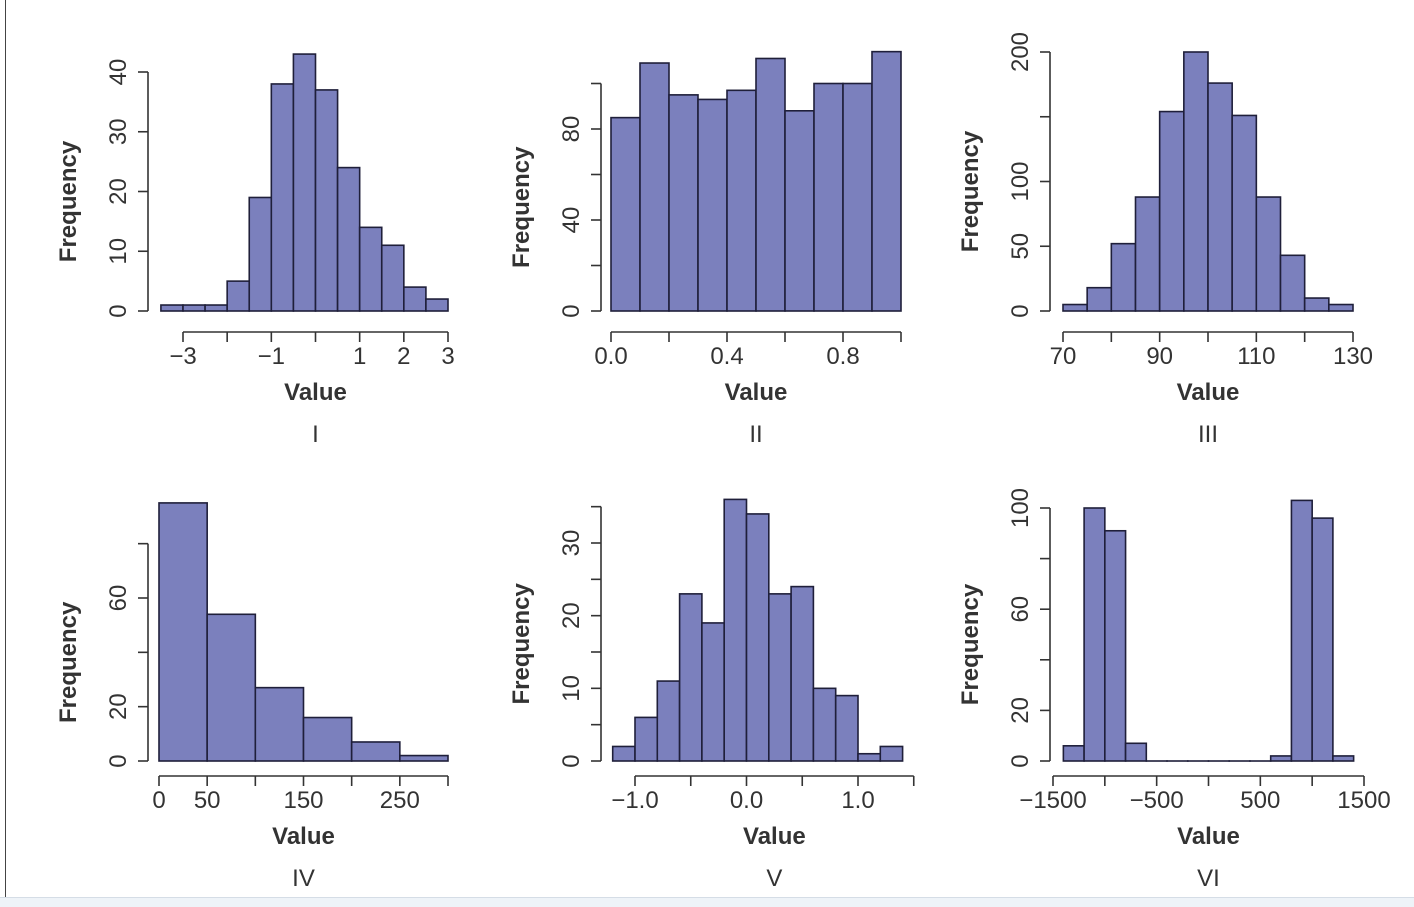 The width and height of the screenshot is (1414, 907). What do you see at coordinates (1363, 800) in the screenshot?
I see `x-tick-label: 1500` at bounding box center [1363, 800].